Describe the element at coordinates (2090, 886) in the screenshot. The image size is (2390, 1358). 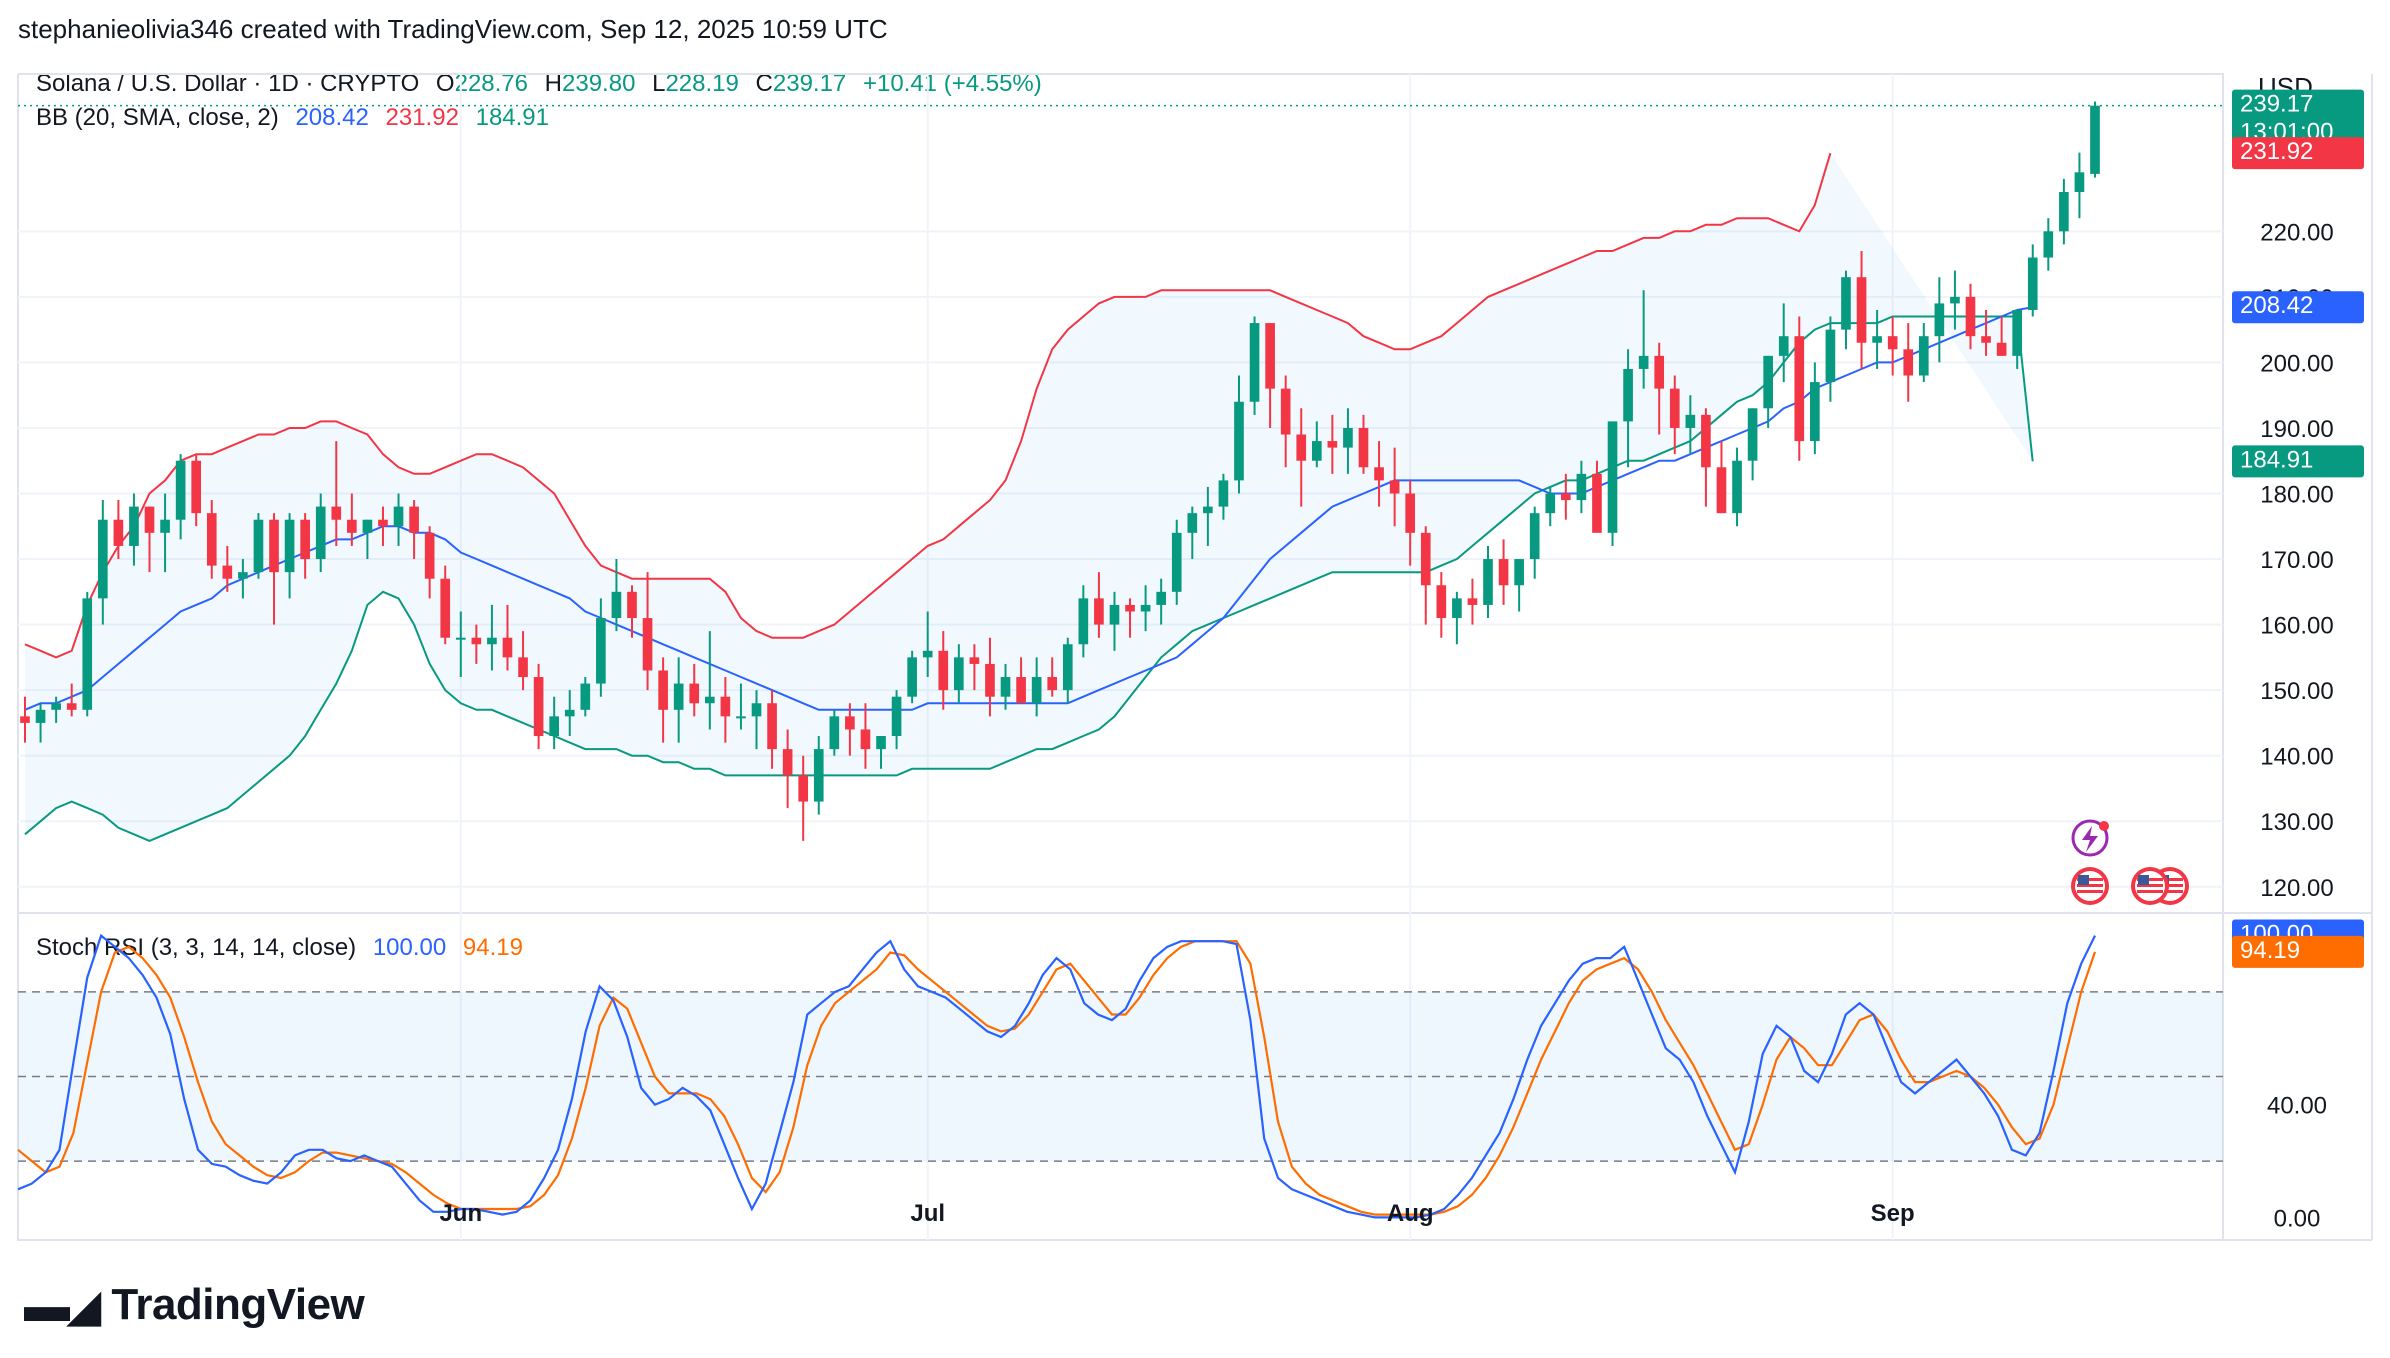
I see `us-flag-event-icon` at that location.